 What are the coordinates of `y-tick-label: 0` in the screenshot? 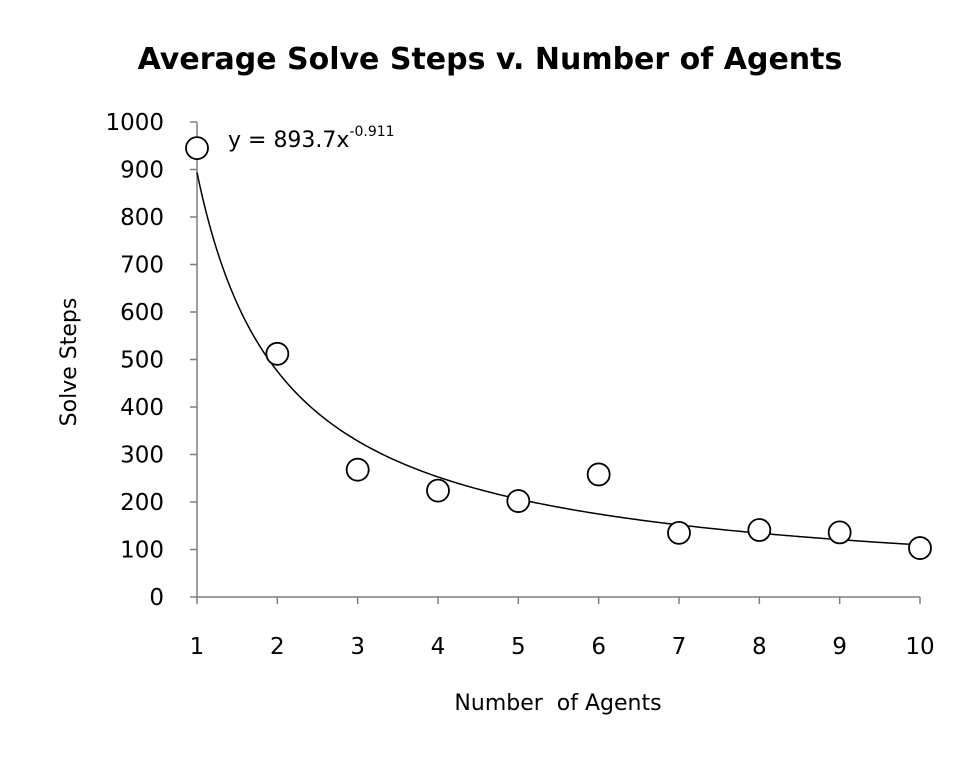 It's located at (156, 598).